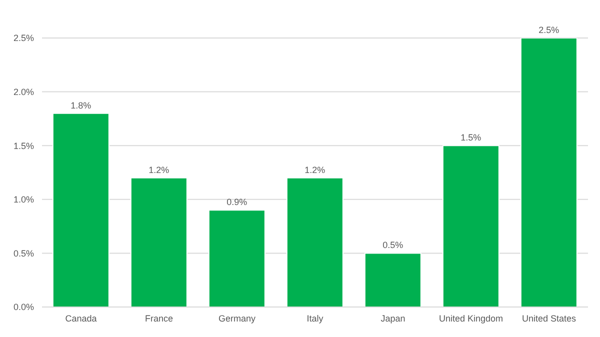 The height and width of the screenshot is (337, 600). What do you see at coordinates (471, 137) in the screenshot?
I see `data-label: 1.5%` at bounding box center [471, 137].